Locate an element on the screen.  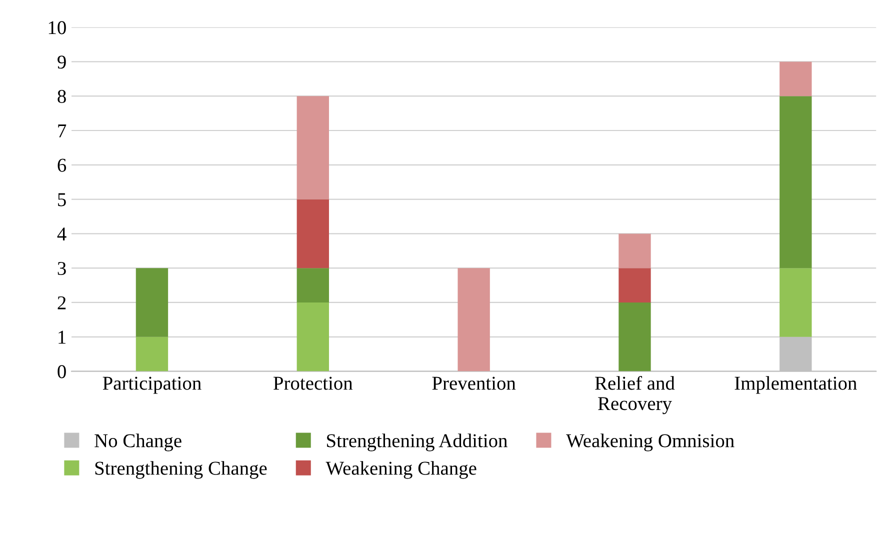
y-tick-label: 4 is located at coordinates (61, 234).